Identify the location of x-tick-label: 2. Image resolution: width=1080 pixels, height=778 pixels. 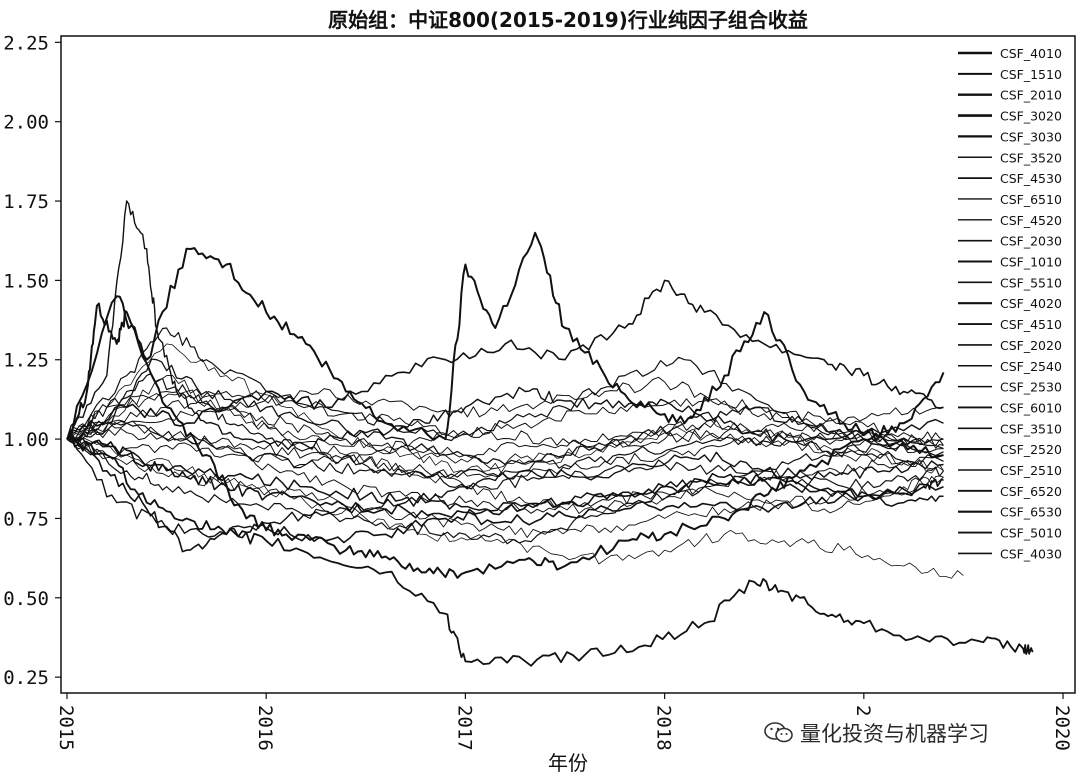
(863, 710).